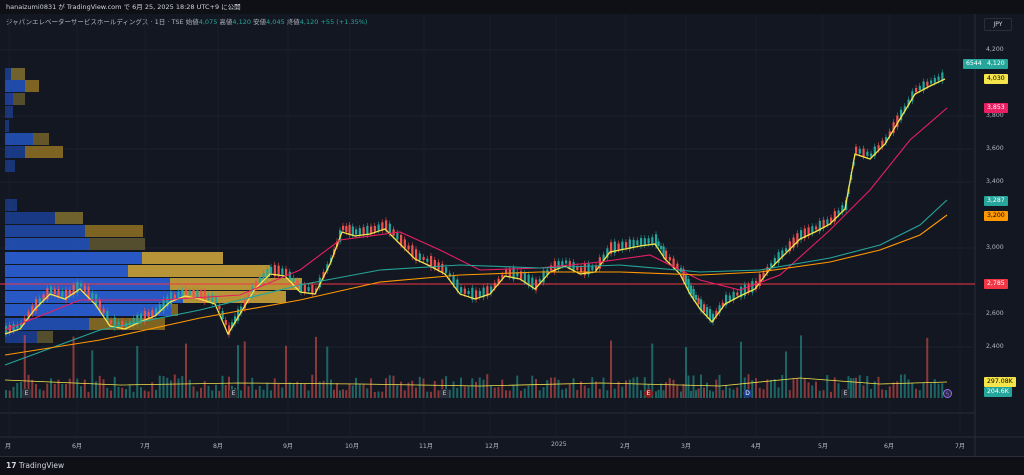  Describe the element at coordinates (947, 393) in the screenshot. I see `lightning-icon: ϟ` at that location.